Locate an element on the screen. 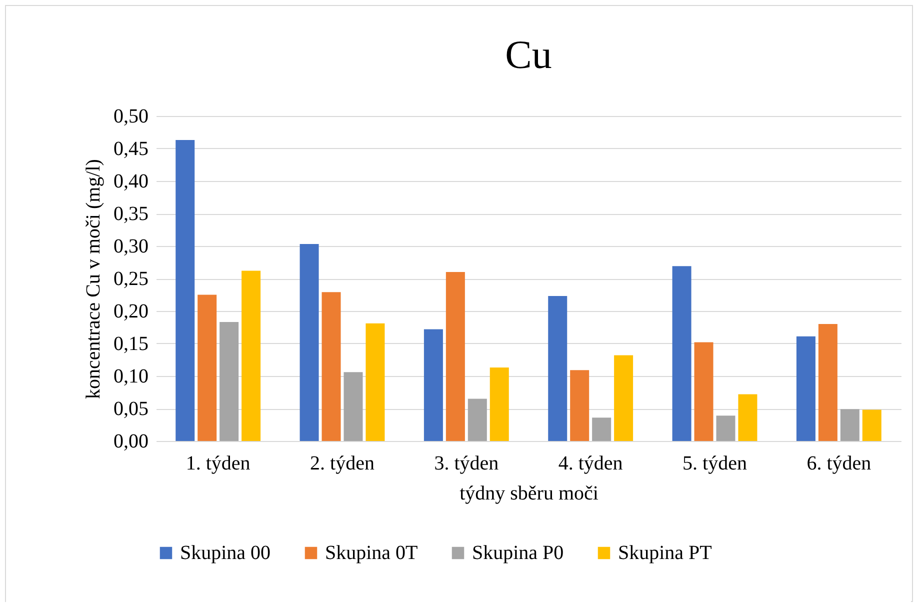  y-tick-label: 0,15 is located at coordinates (131, 344).